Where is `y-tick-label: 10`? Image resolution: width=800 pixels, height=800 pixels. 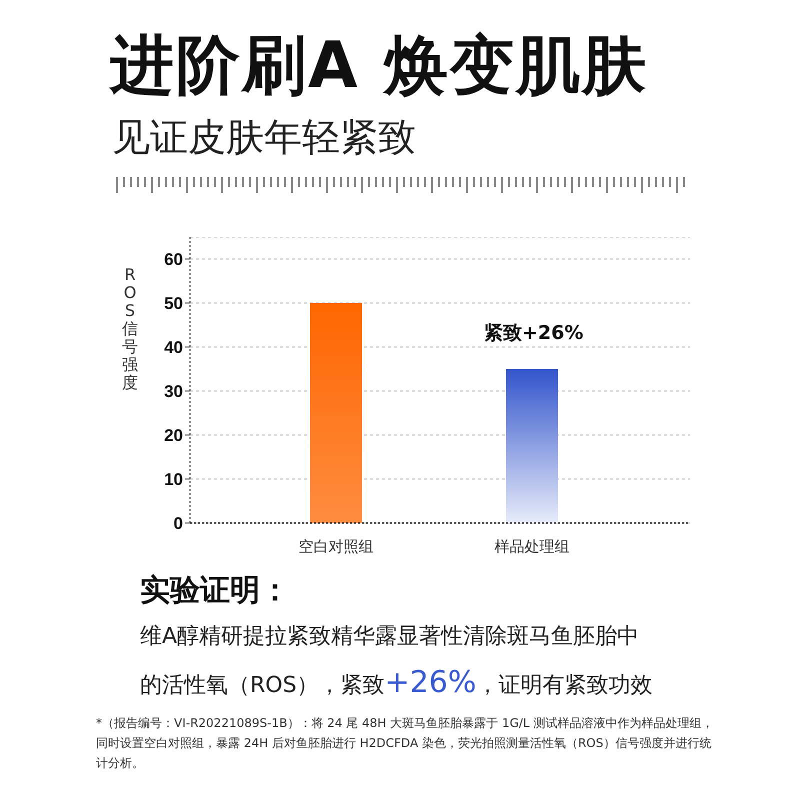
y-tick-label: 10 is located at coordinates (173, 480).